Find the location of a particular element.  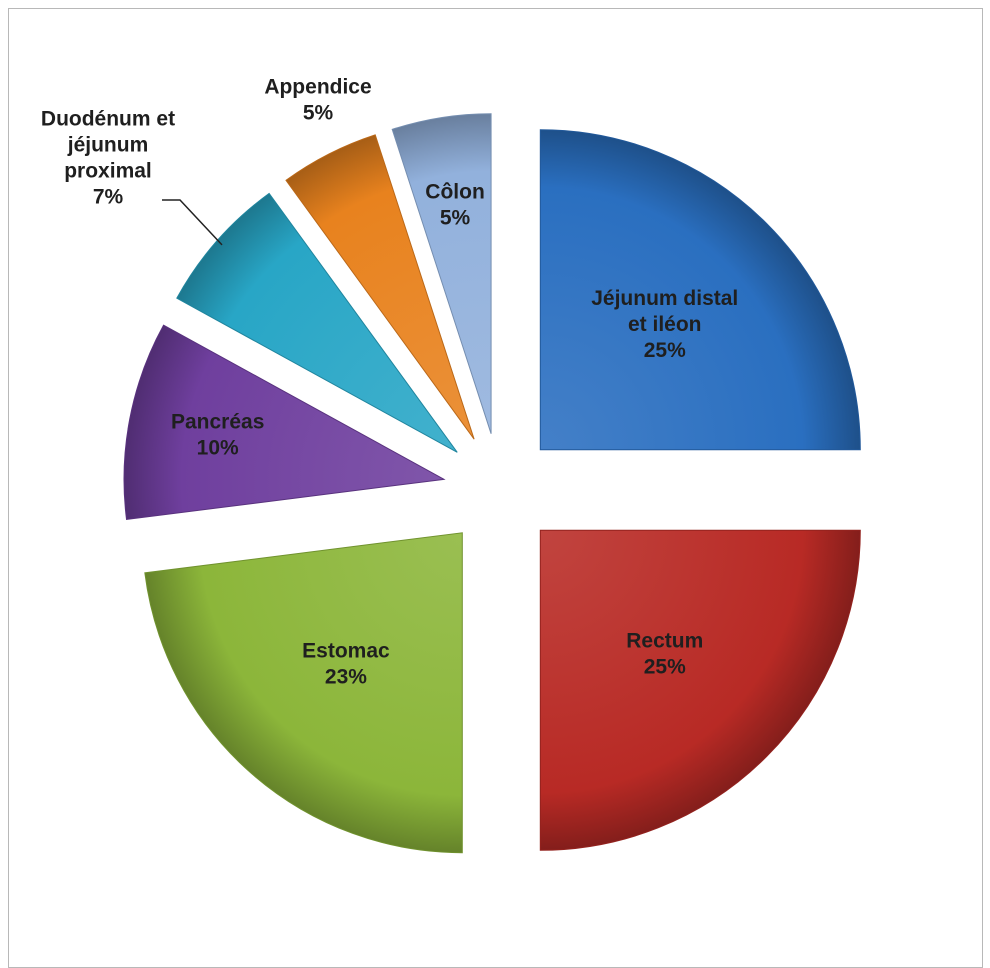

slice-value-label: 7% is located at coordinates (108, 197).